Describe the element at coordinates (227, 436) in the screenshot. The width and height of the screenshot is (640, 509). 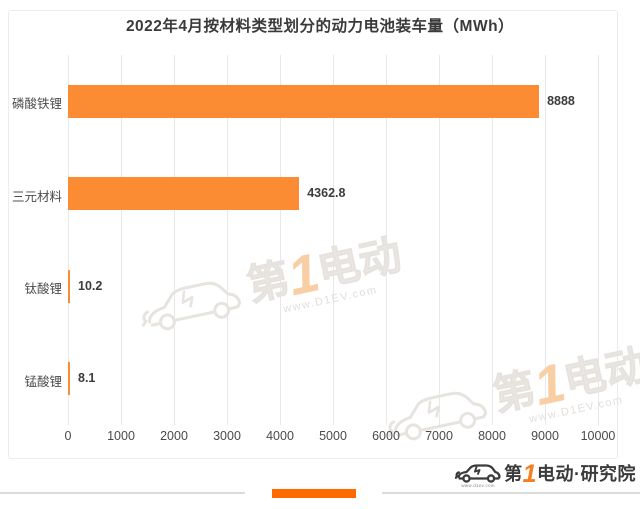
I see `x-tick-label: 3000` at that location.